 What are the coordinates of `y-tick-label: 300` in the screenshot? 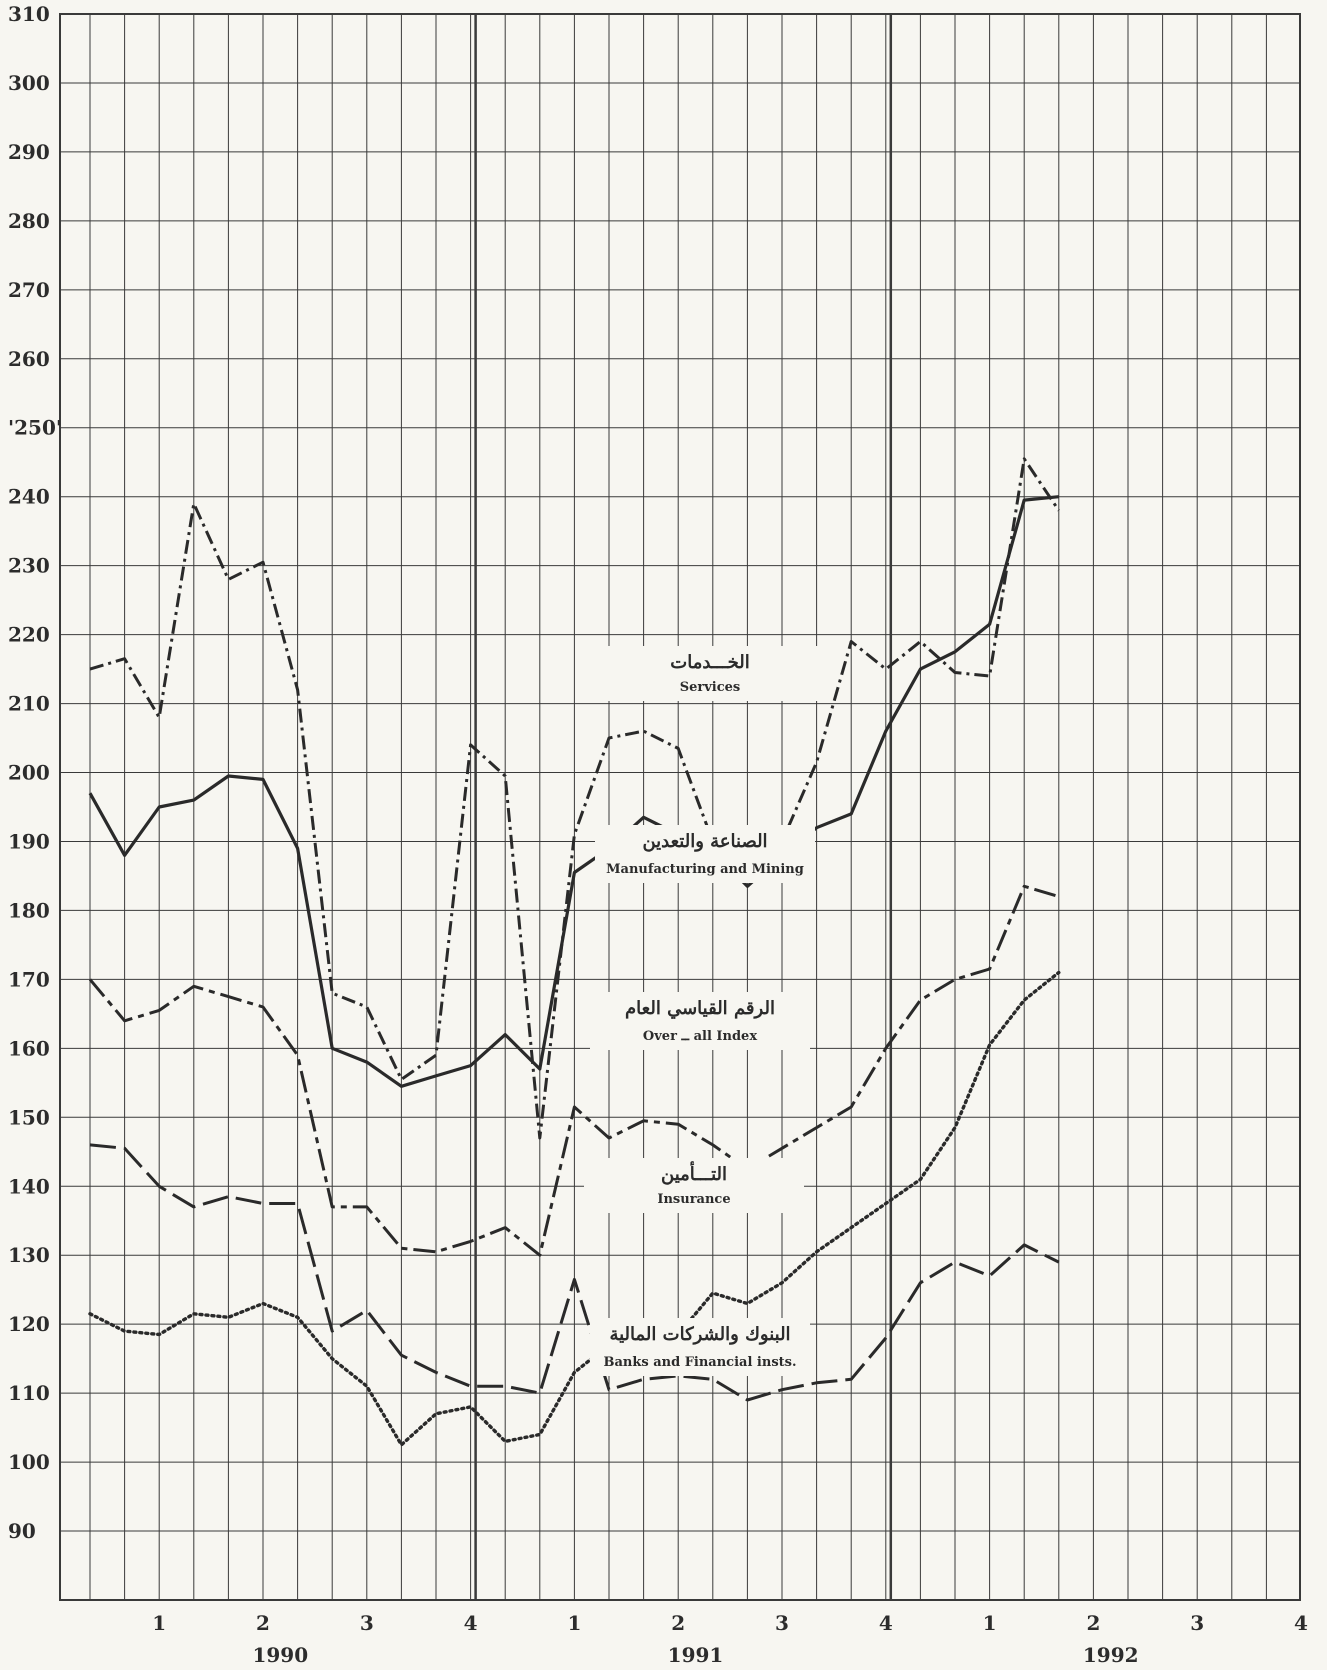 It's located at (29, 83).